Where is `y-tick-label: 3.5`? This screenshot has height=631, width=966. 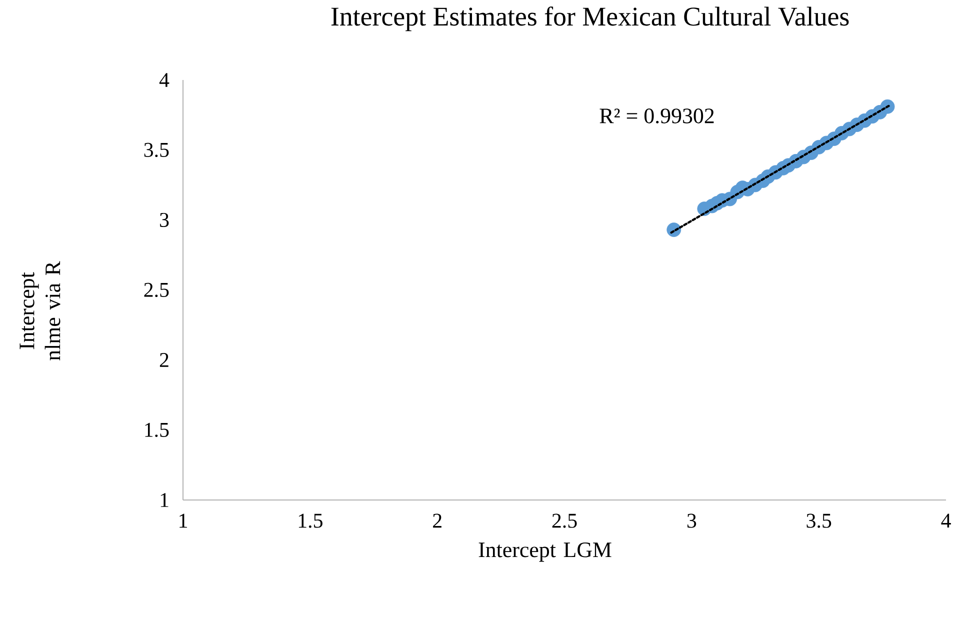 y-tick-label: 3.5 is located at coordinates (156, 150).